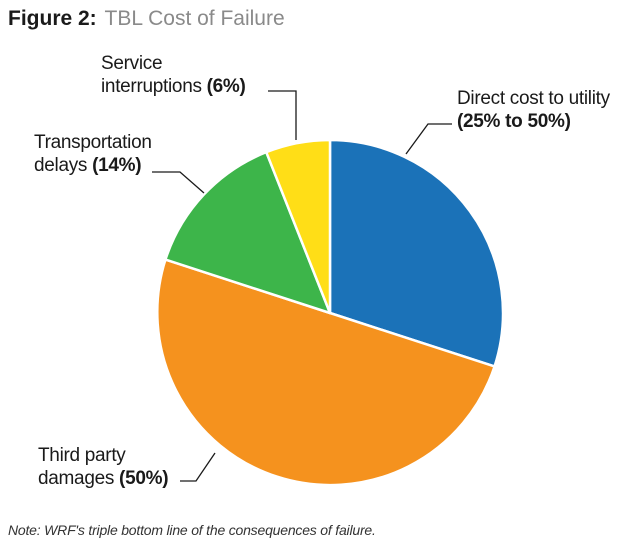 The width and height of the screenshot is (640, 552). Describe the element at coordinates (533, 98) in the screenshot. I see `label-line: Direct cost to utility` at that location.